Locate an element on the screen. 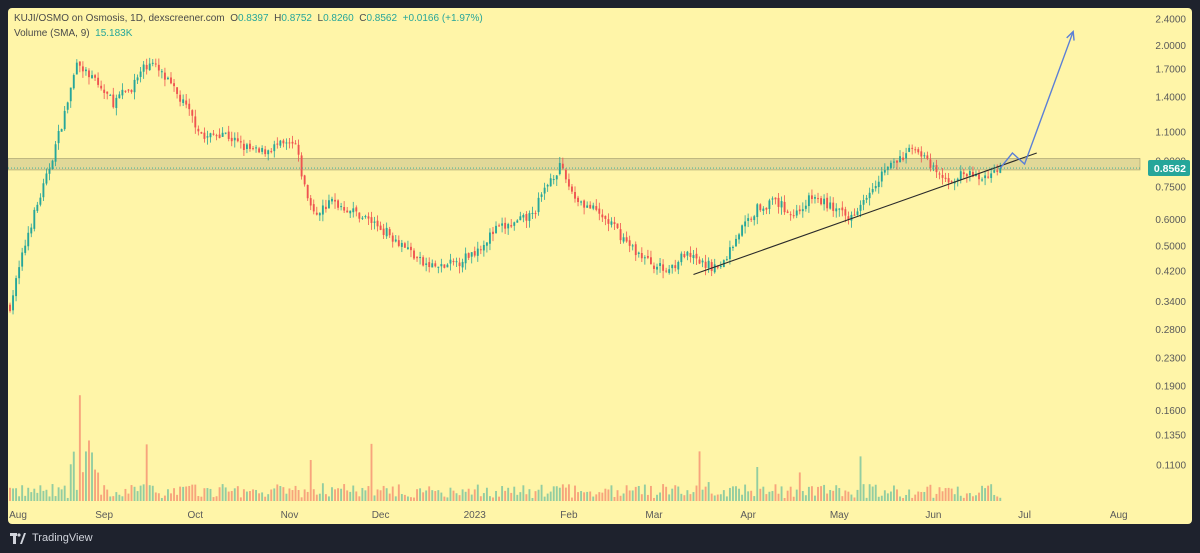 The width and height of the screenshot is (1200, 553). high-label: H is located at coordinates (278, 18).